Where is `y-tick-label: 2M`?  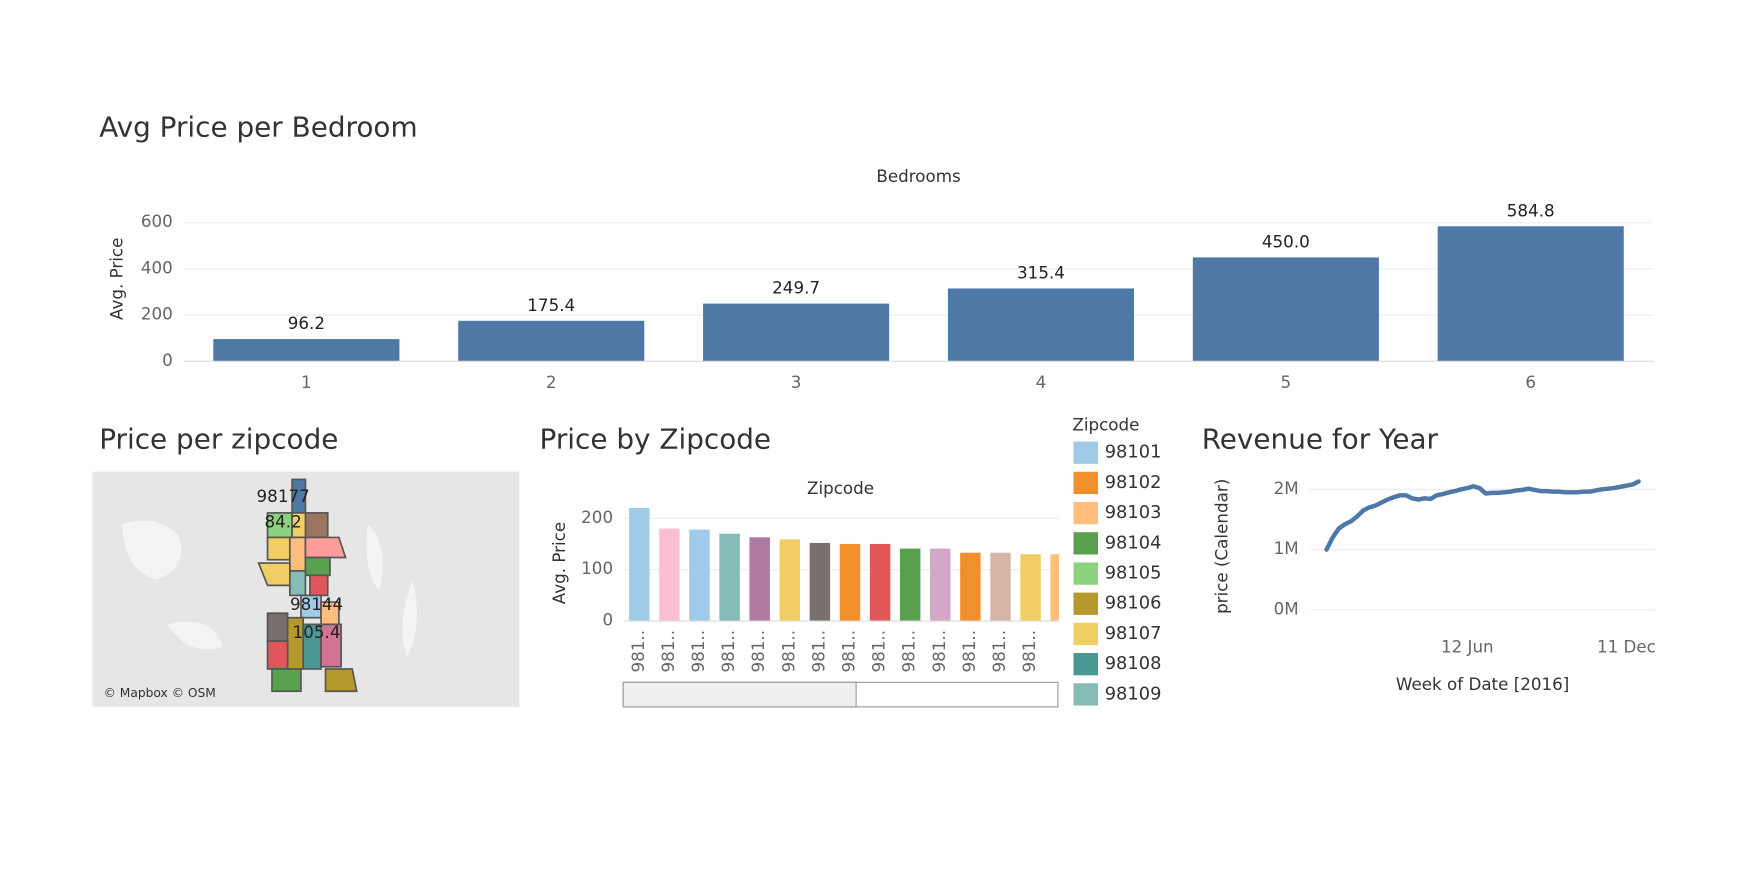
y-tick-label: 2M is located at coordinates (1286, 488).